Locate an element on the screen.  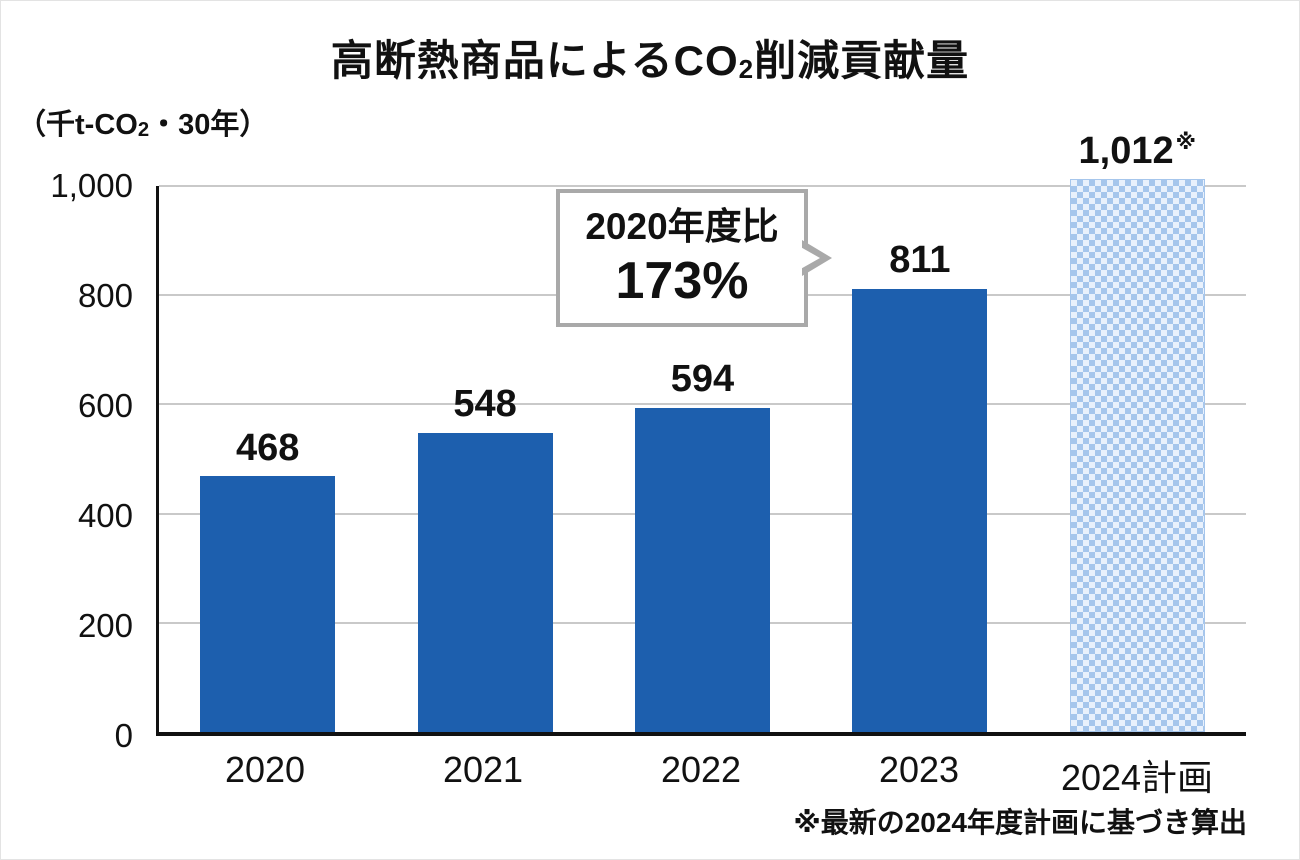
unit-text: （千t-CO is located at coordinates (77, 125).